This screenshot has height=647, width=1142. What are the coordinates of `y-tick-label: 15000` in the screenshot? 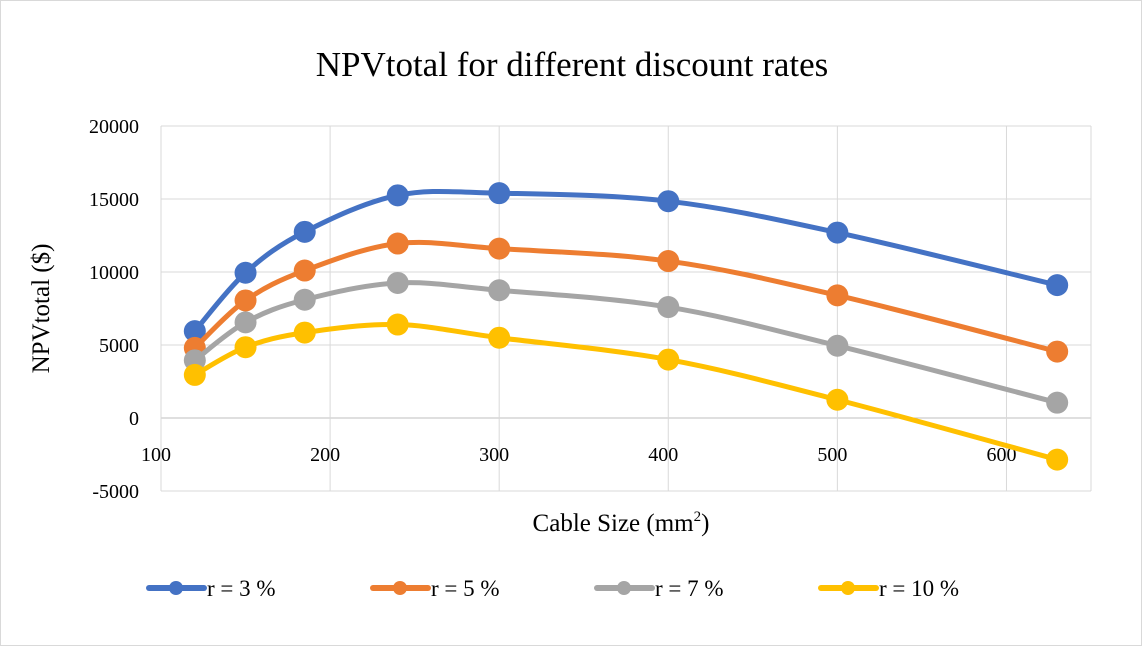 It's located at (114, 200).